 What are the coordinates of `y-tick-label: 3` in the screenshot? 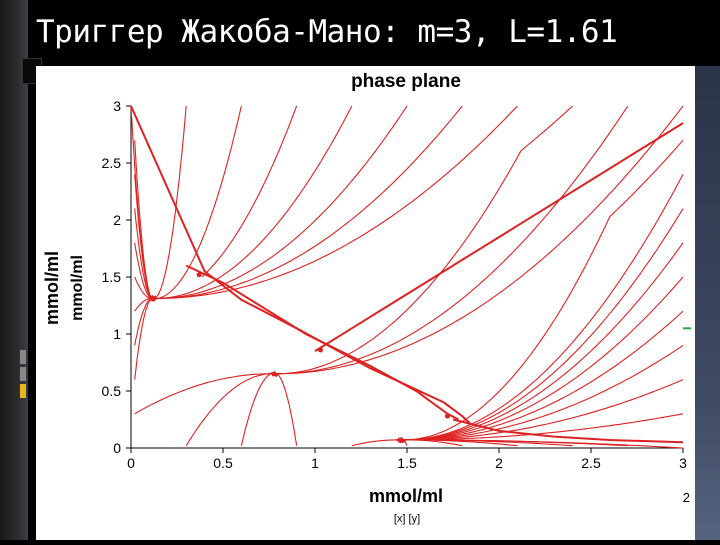 It's located at (117, 106).